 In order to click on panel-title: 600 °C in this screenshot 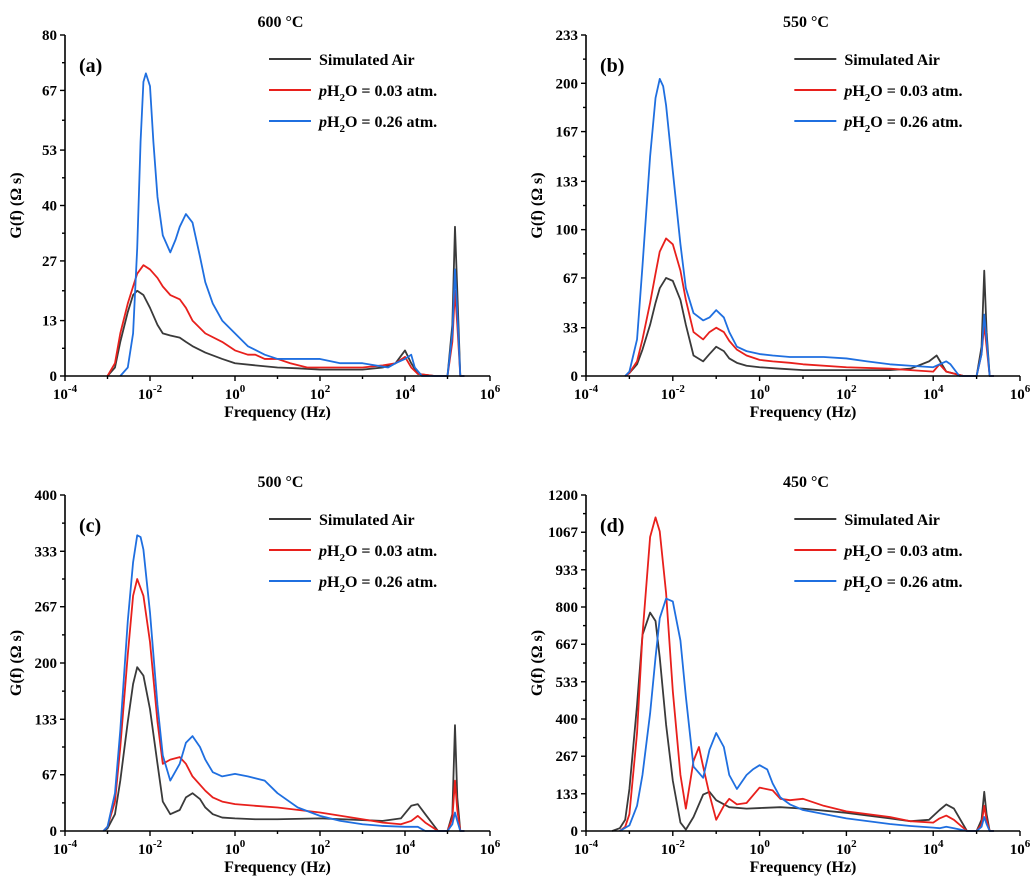, I will do `click(281, 22)`.